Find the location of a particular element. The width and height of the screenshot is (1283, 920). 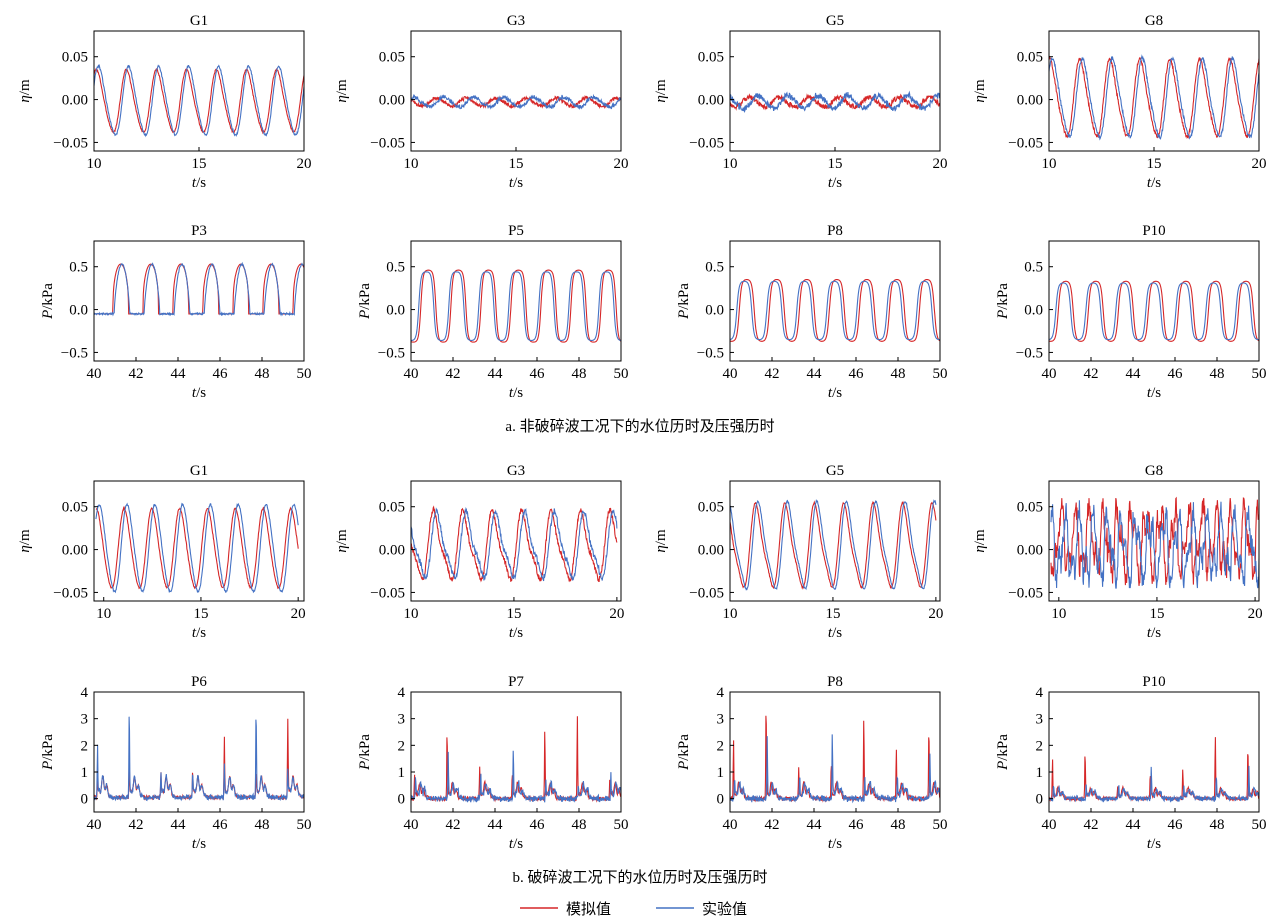

panel-p3-2: 40 42 44 46 48 50 −0.5 0.0 0.5 P3 t/s P/kPa is located at coordinates (176, 312).